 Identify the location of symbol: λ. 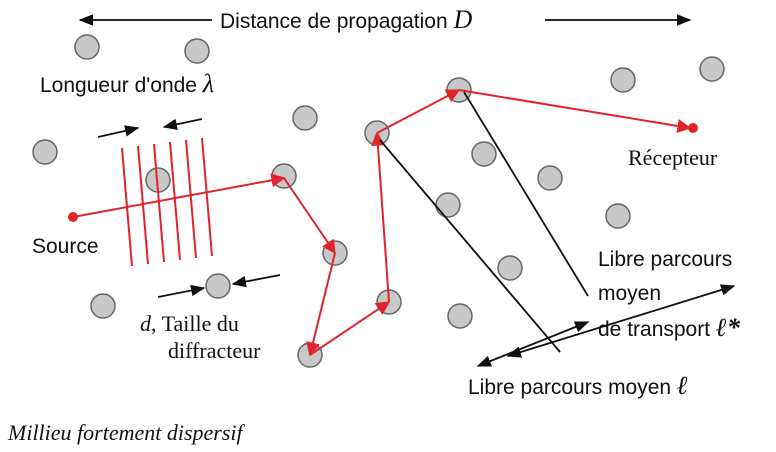
(208, 83).